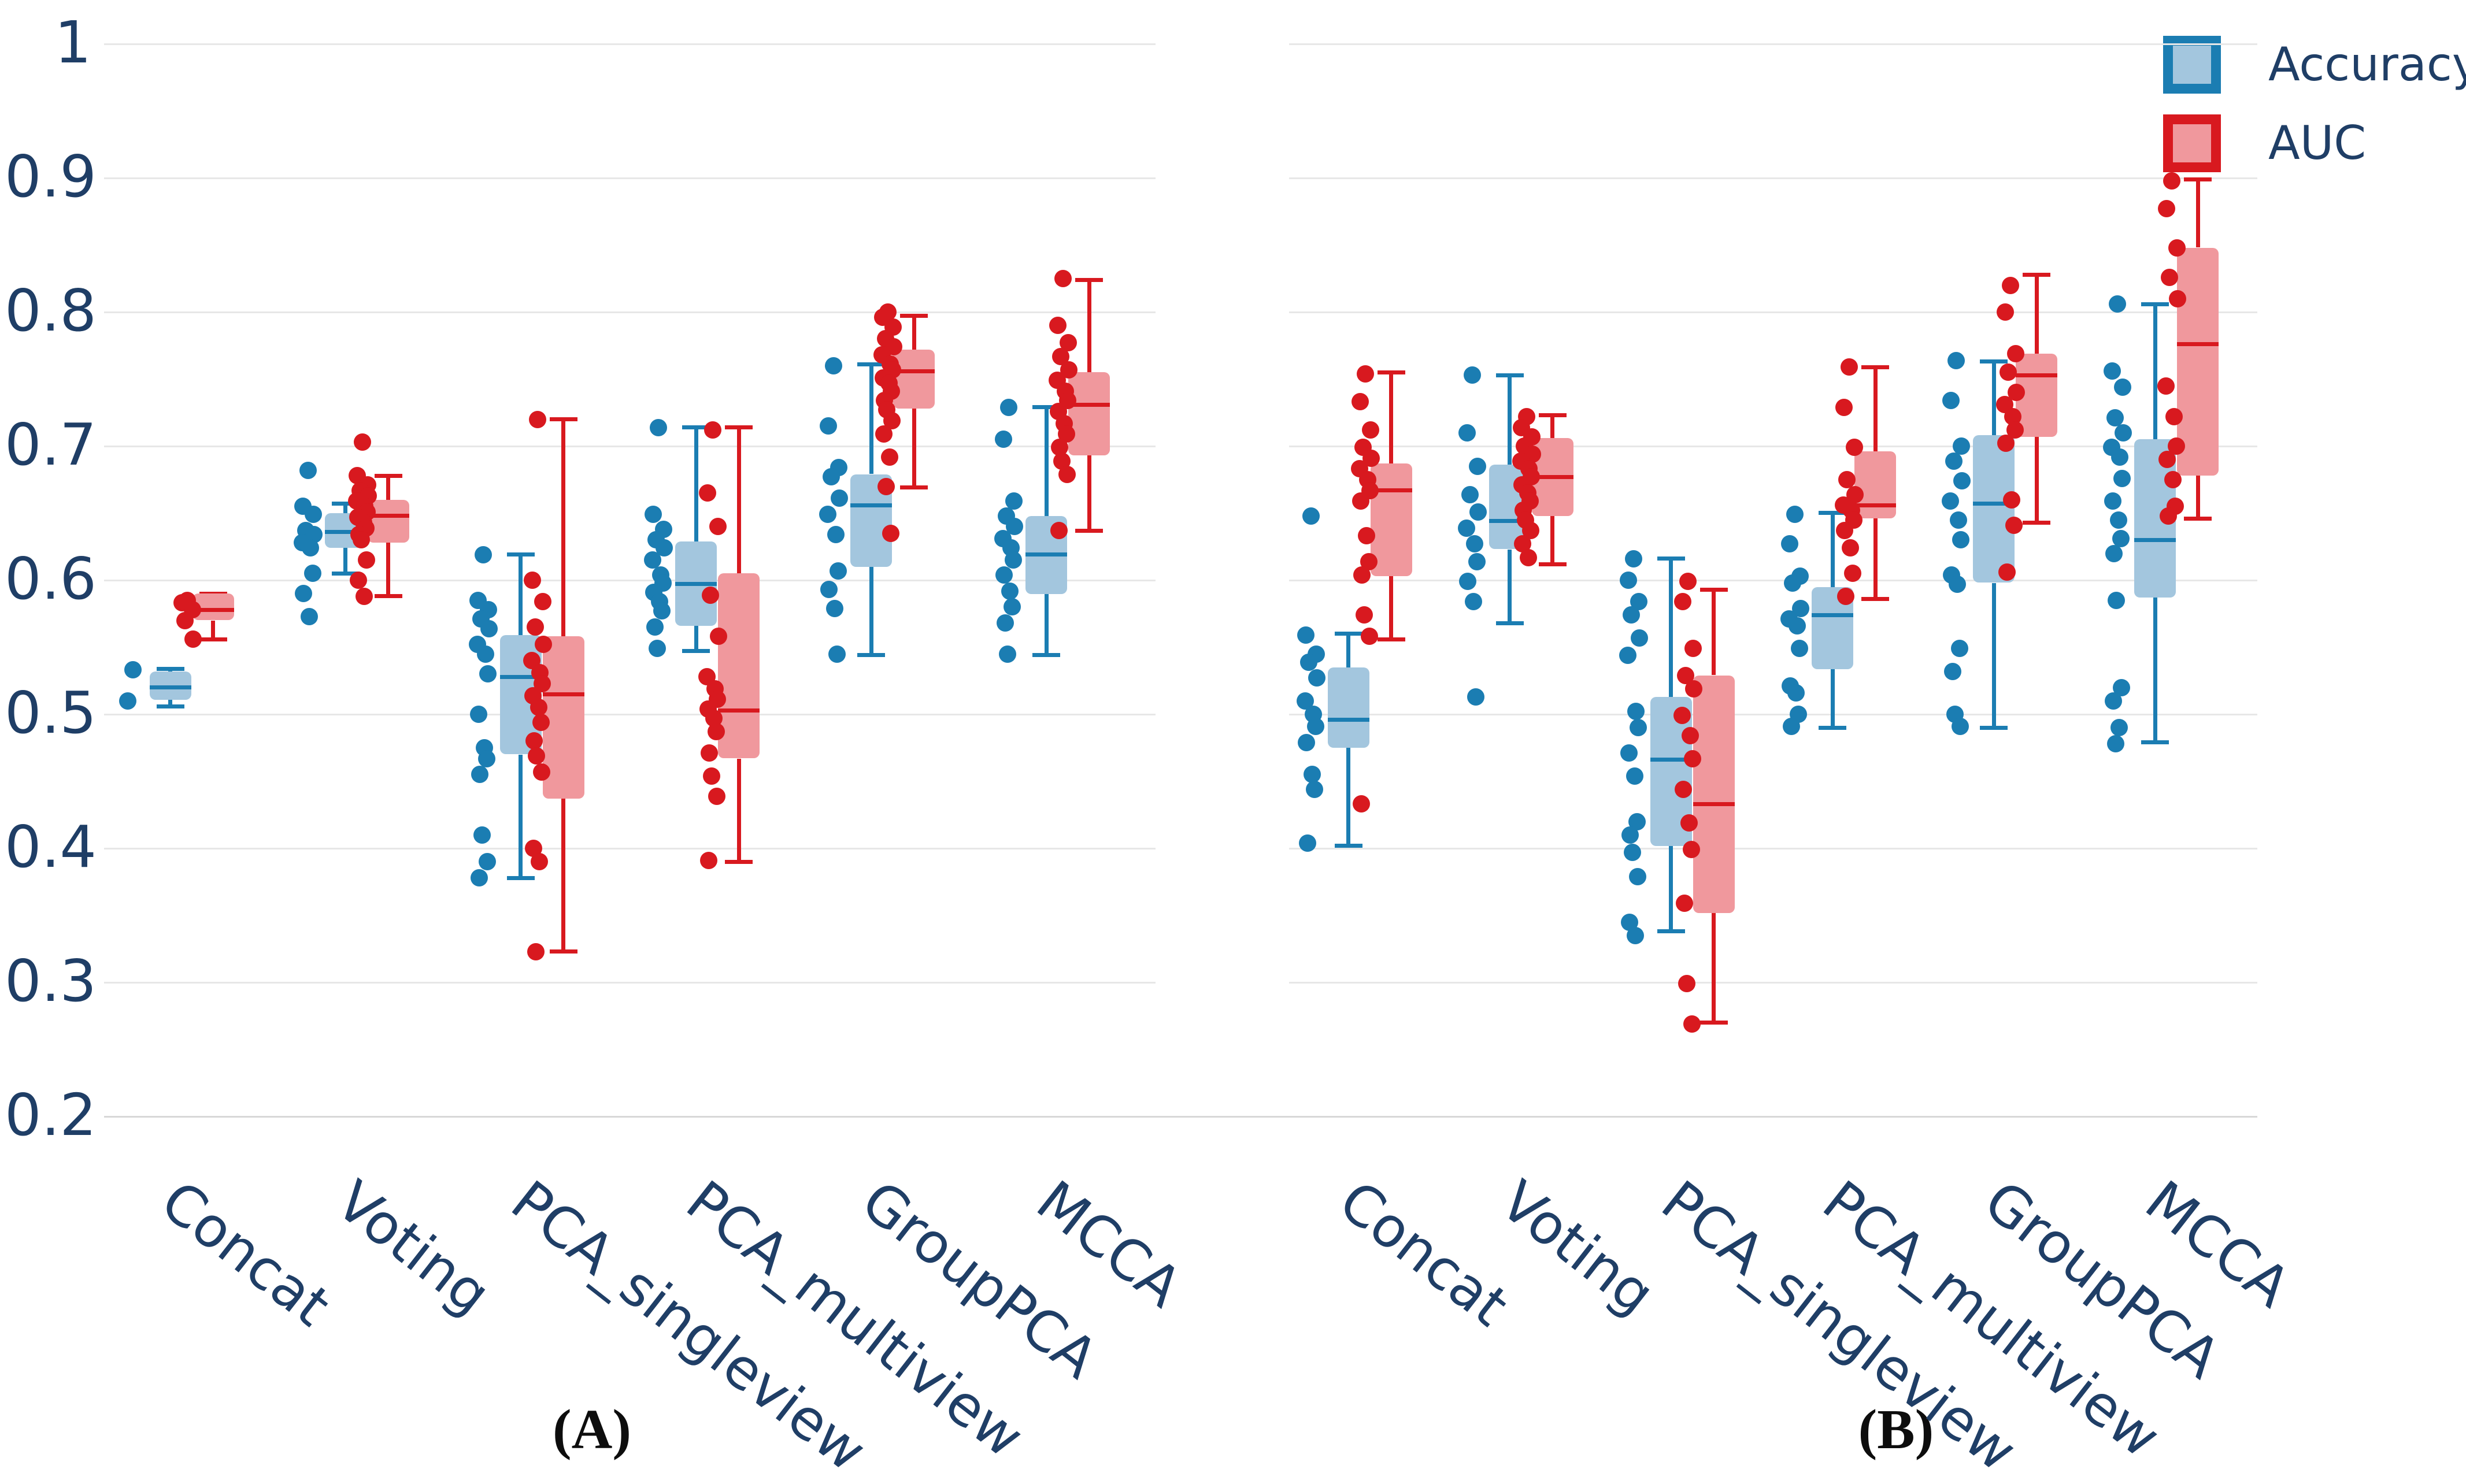 This screenshot has width=2466, height=1484. Describe the element at coordinates (696, 484) in the screenshot. I see `panel-a-pca_multiview-accuracy-upper-whisker` at that location.